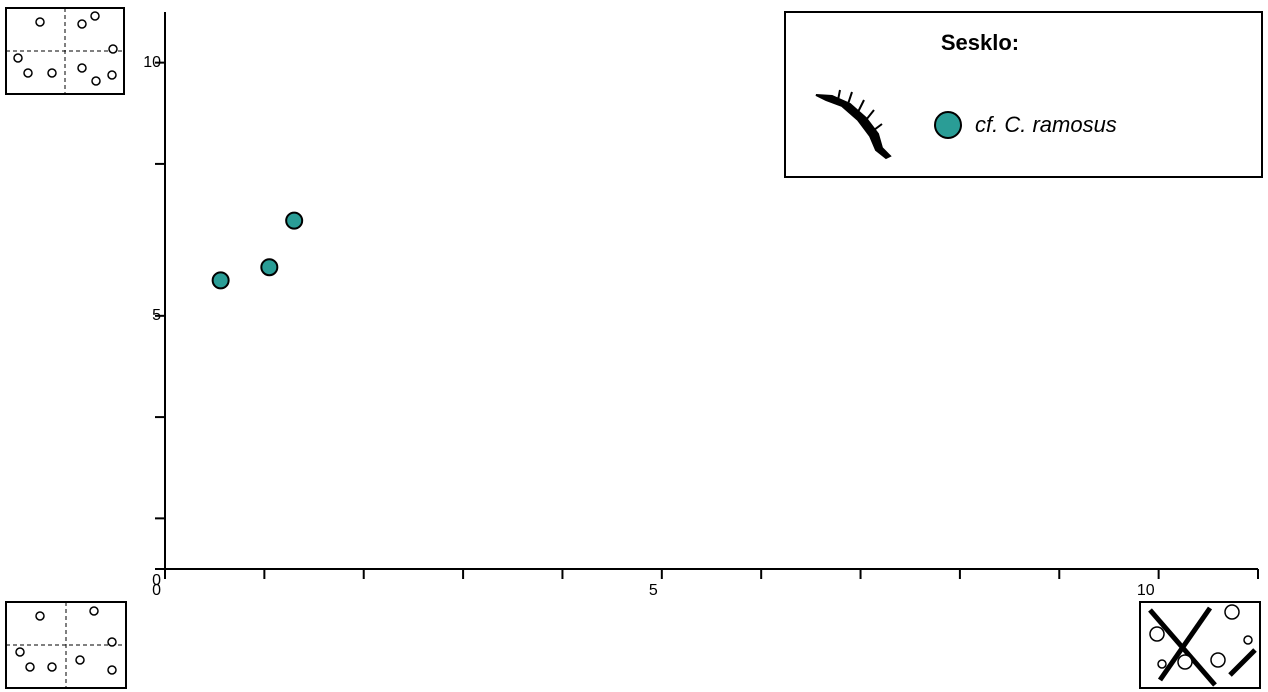  I want to click on x-tick-label: 10, so click(1146, 590).